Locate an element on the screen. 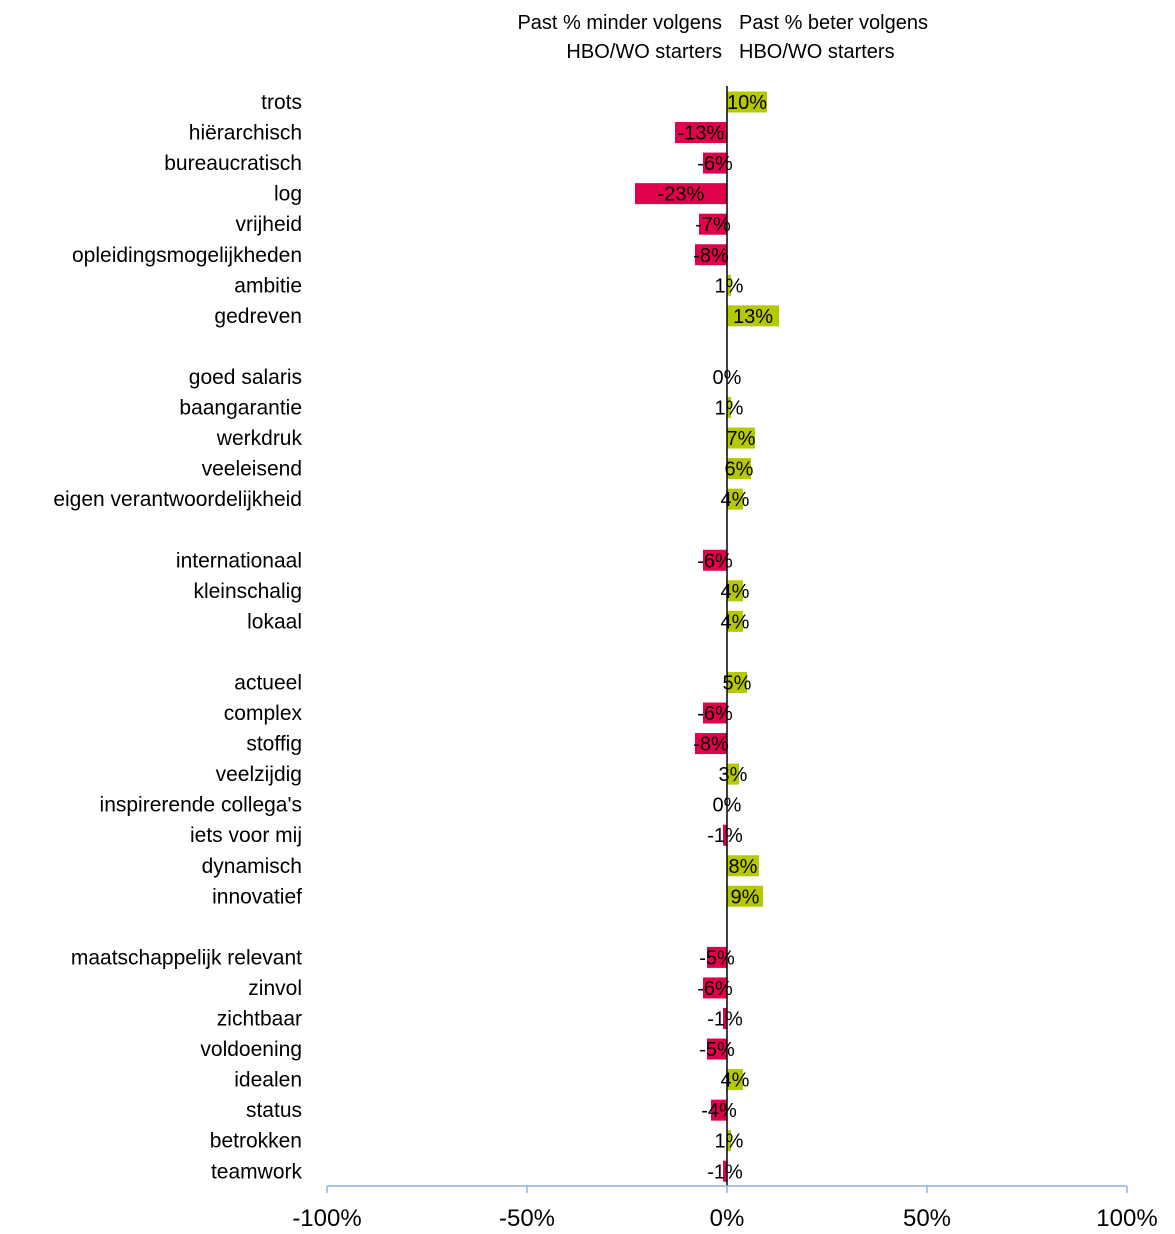 This screenshot has height=1234, width=1175. value-label: 13% is located at coordinates (753, 317).